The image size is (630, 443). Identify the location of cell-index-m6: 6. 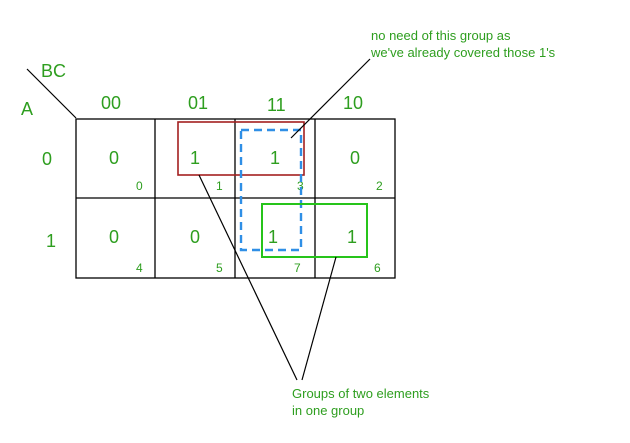
(377, 268).